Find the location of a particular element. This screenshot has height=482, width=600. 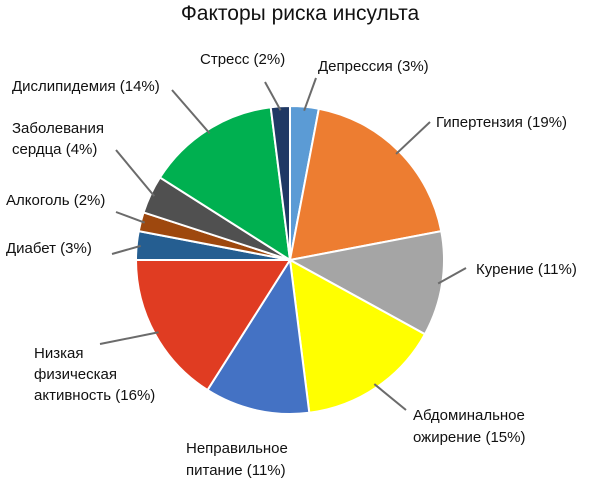

slice-label-line: Дислипидемия (14%) is located at coordinates (86, 86).